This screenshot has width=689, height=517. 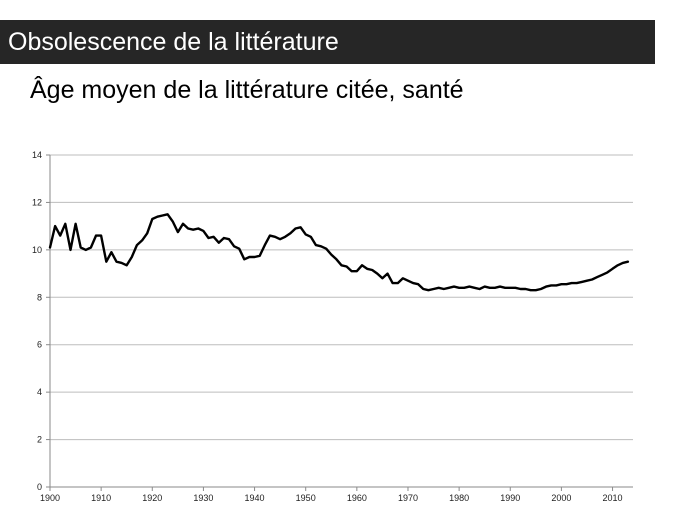 I want to click on banner-title: Obsolescence de la littérature, so click(x=327, y=42).